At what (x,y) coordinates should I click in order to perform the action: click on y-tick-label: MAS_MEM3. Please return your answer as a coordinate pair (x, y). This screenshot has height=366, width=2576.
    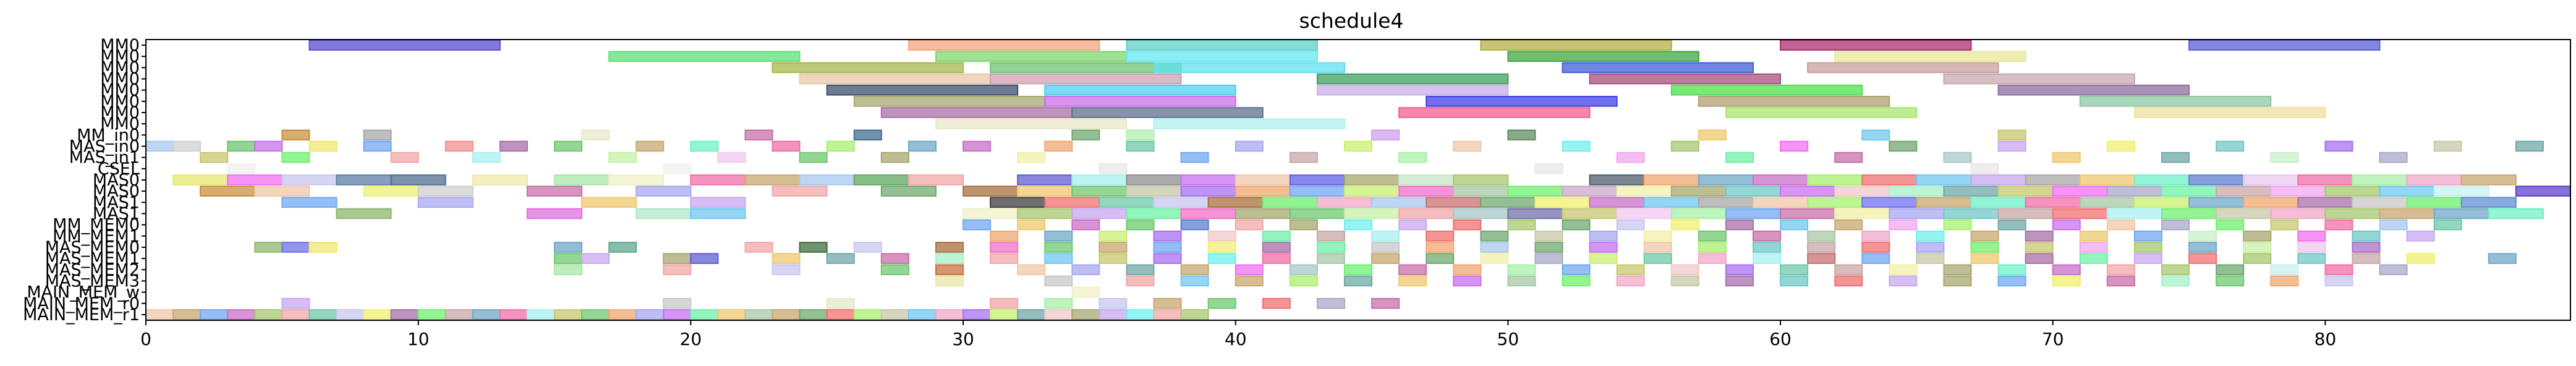
    Looking at the image, I should click on (92, 281).